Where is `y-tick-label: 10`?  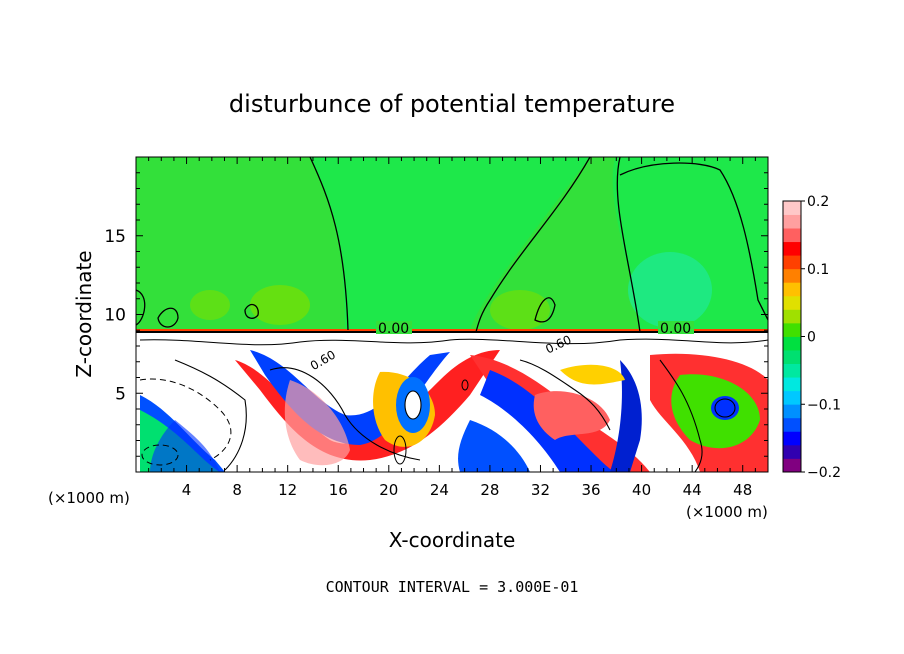
y-tick-label: 10 is located at coordinates (115, 316).